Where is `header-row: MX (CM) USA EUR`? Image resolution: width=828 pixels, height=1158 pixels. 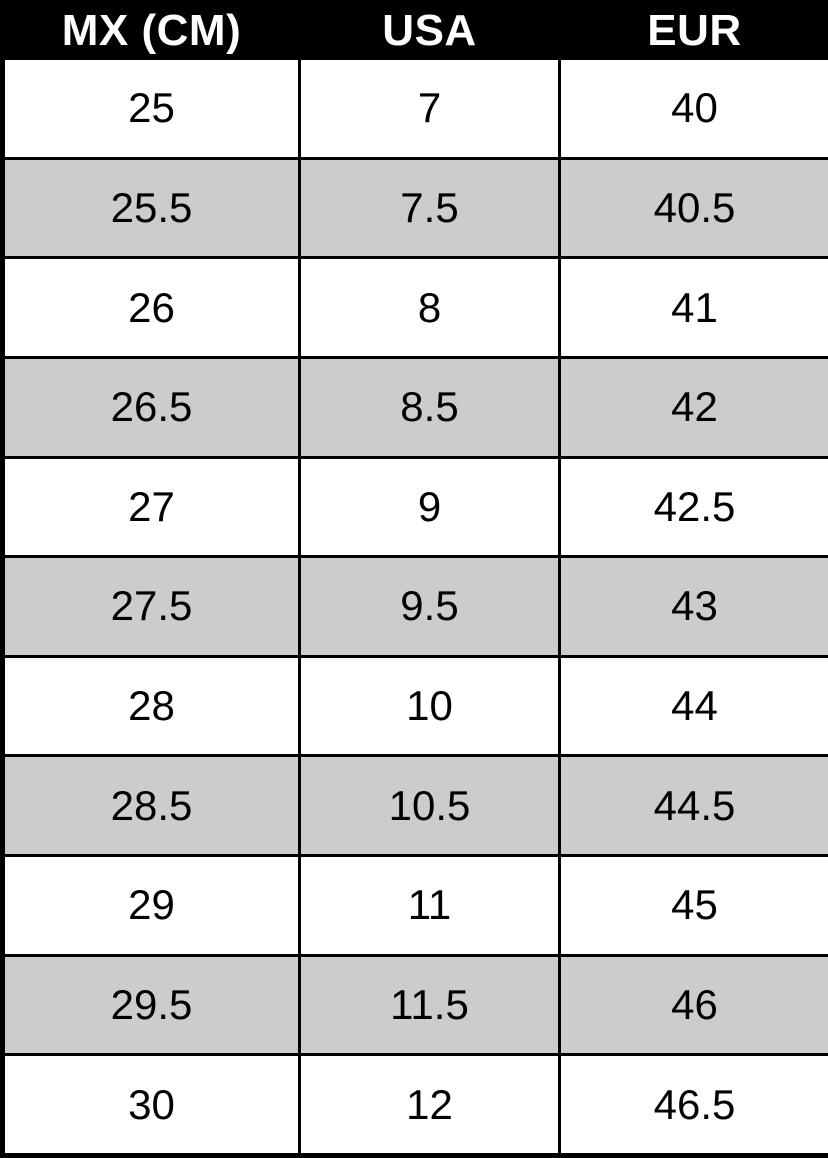
header-row: MX (CM) USA EUR is located at coordinates (414, 30).